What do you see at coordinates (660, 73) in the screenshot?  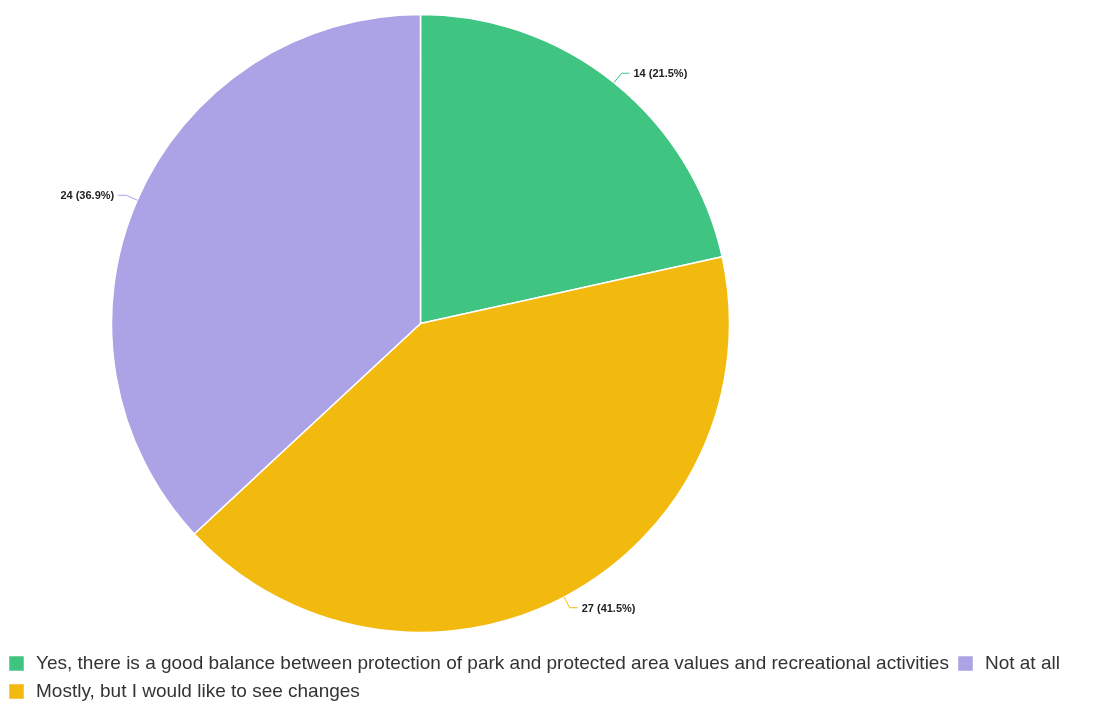 I see `data-label: 14 (21.5%)` at bounding box center [660, 73].